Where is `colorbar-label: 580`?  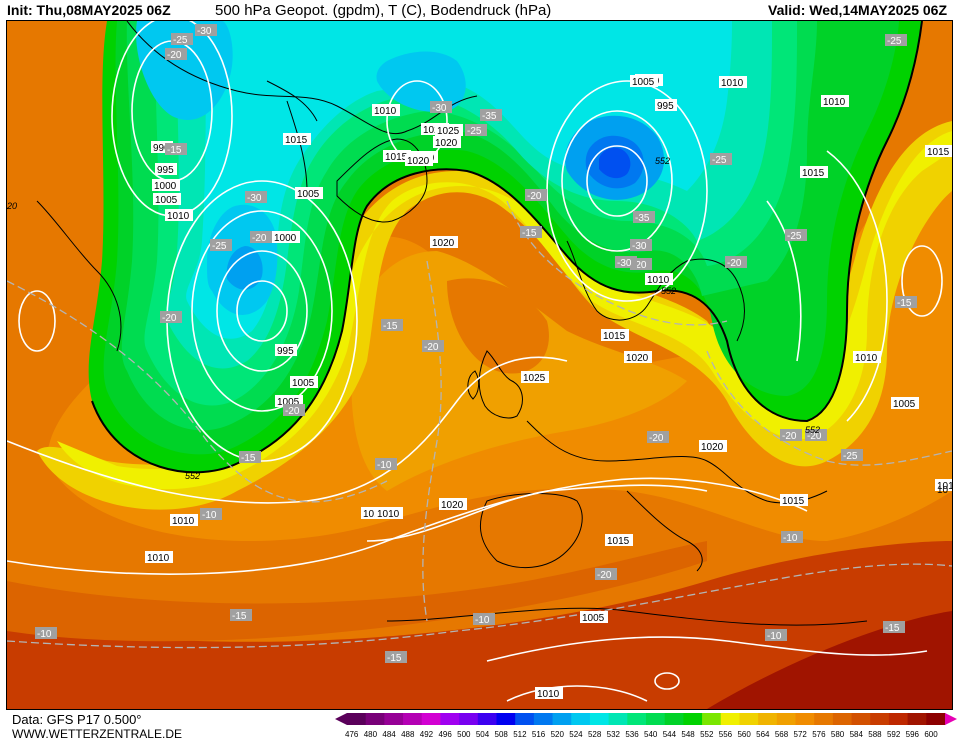 colorbar-label: 580 is located at coordinates (838, 734).